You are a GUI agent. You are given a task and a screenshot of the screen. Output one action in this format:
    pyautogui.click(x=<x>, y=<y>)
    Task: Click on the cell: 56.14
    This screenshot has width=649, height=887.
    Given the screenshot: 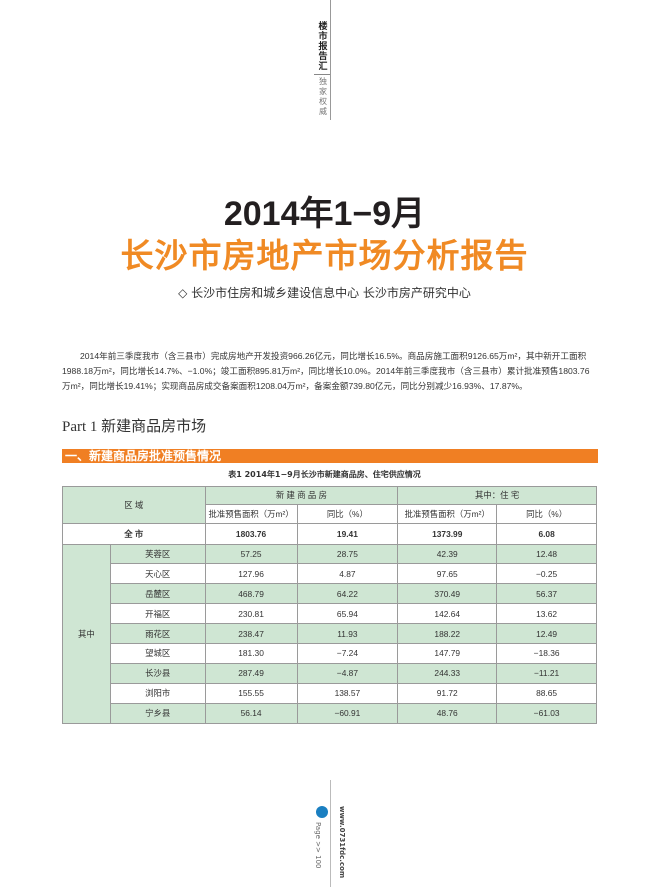 What is the action you would take?
    pyautogui.click(x=251, y=713)
    